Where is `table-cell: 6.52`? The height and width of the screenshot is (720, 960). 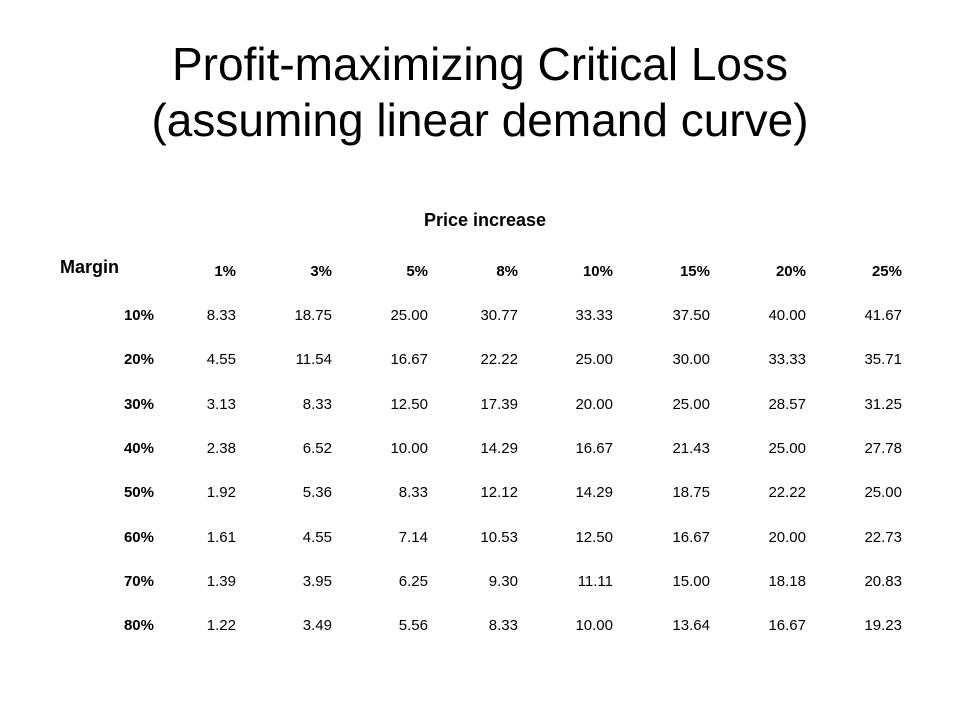 table-cell: 6.52 is located at coordinates (317, 448).